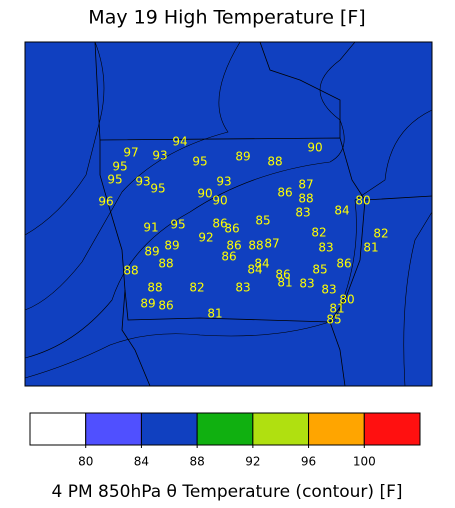  I want to click on colorbar-tick-label: 96, so click(308, 462).